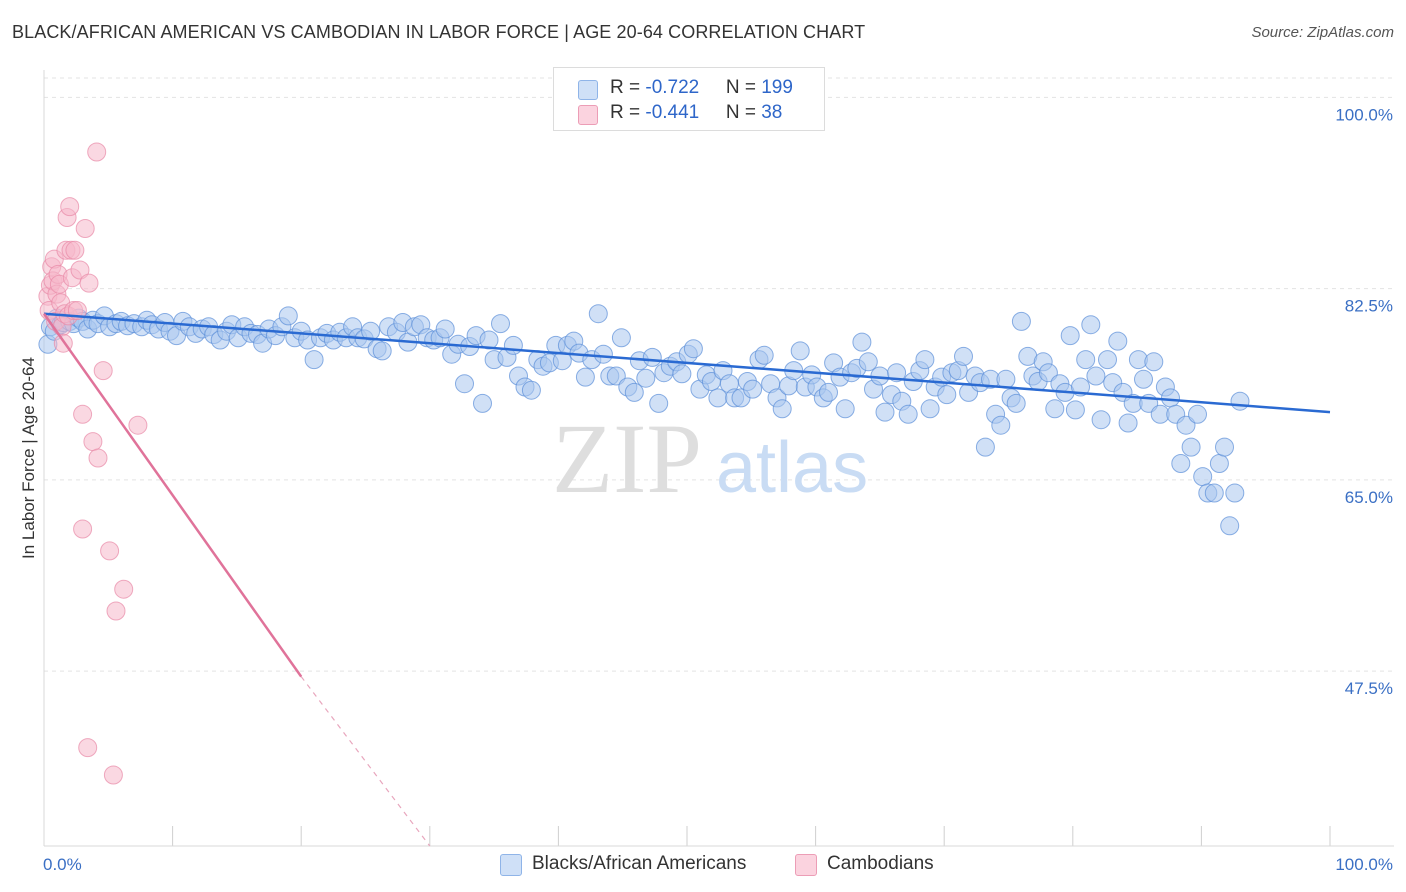 This screenshot has width=1406, height=892. What do you see at coordinates (588, 90) in the screenshot?
I see `legend-swatch-blacks` at bounding box center [588, 90].